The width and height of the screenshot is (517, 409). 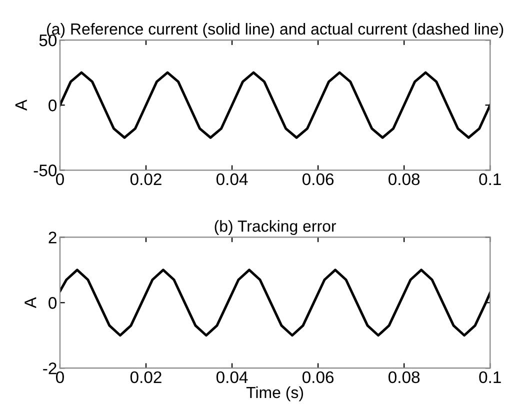 I want to click on line-series, so click(x=275, y=302).